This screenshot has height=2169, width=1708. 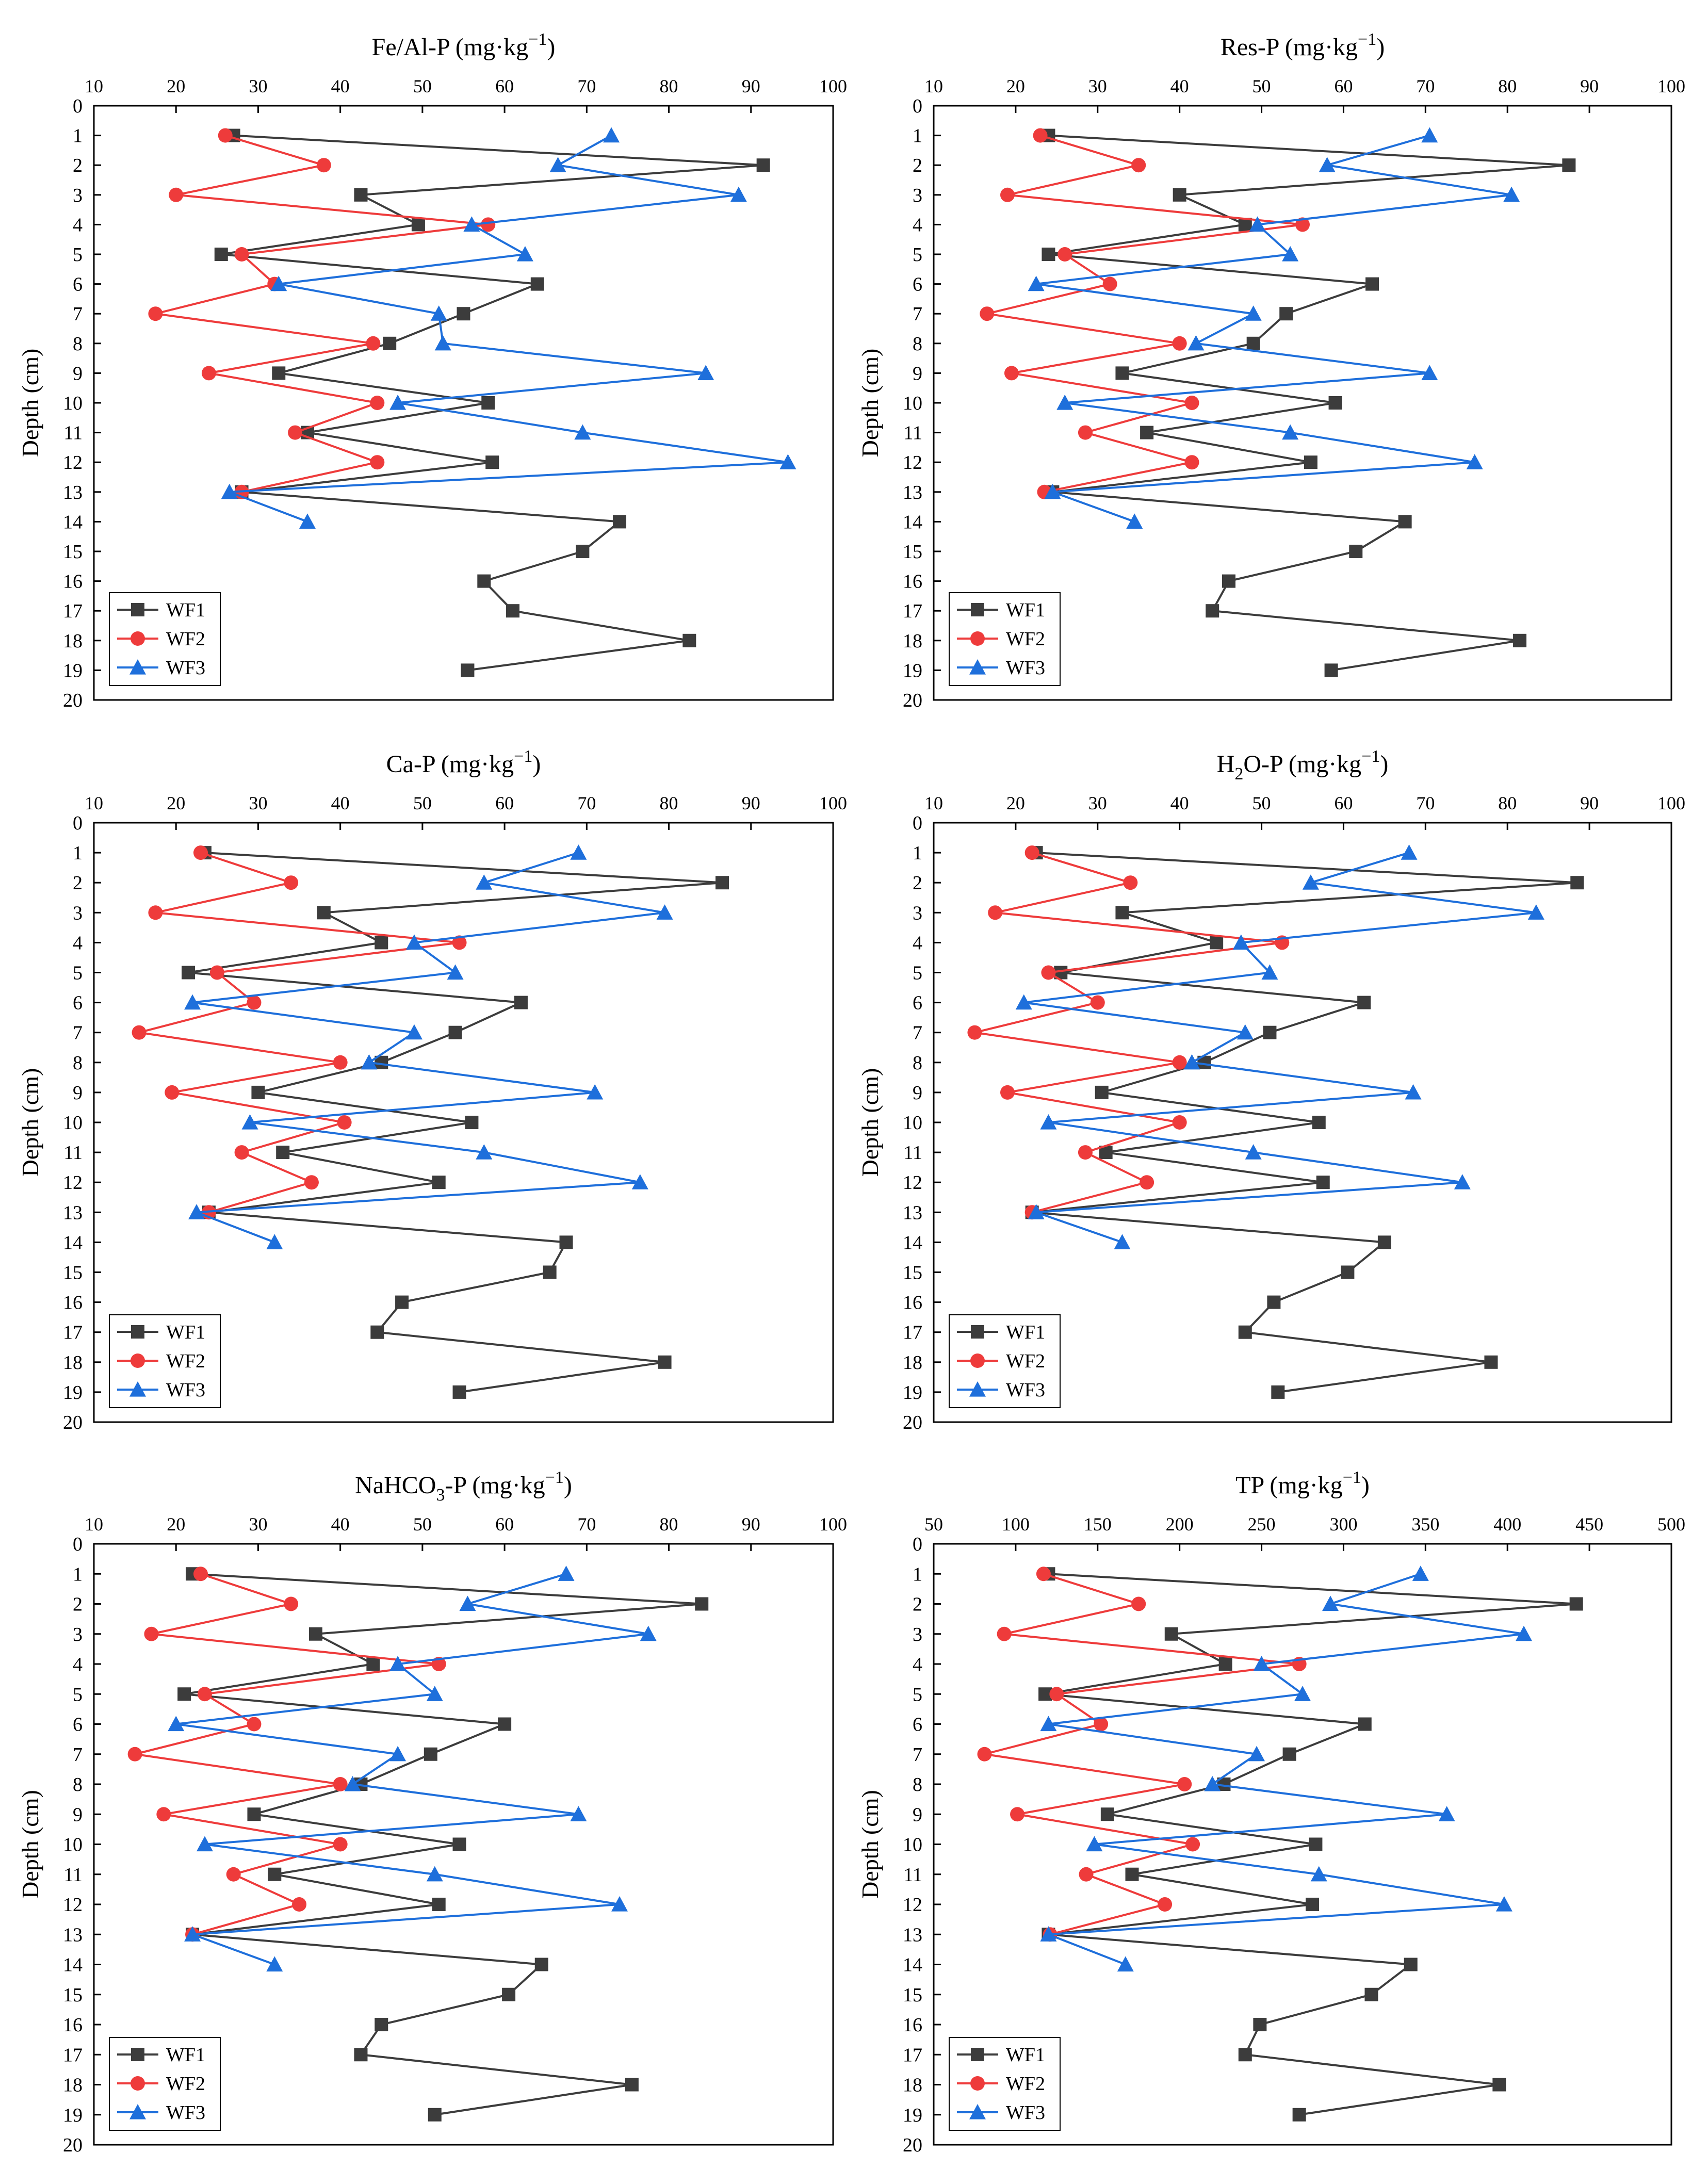 What do you see at coordinates (73, 1995) in the screenshot?
I see `y-tick-label: 15` at bounding box center [73, 1995].